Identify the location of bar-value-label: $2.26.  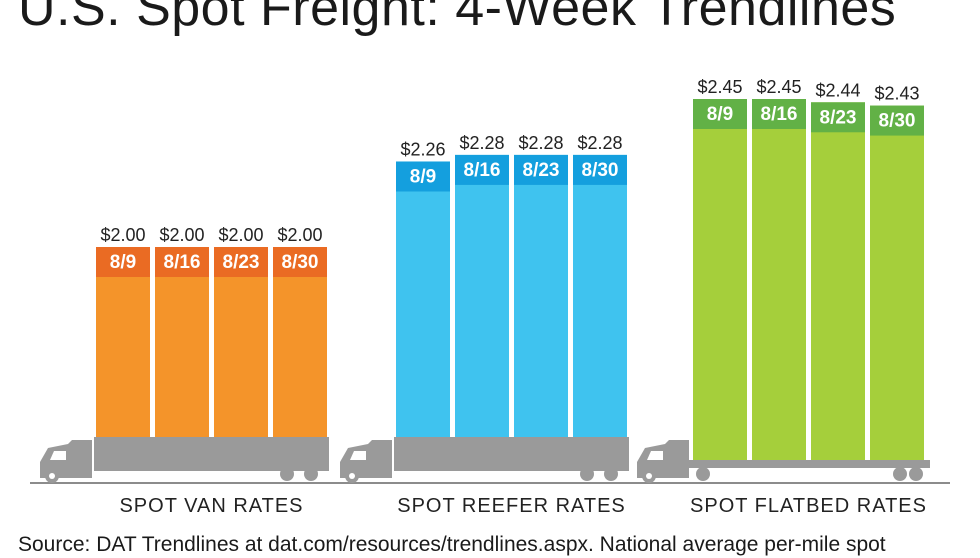
(422, 149).